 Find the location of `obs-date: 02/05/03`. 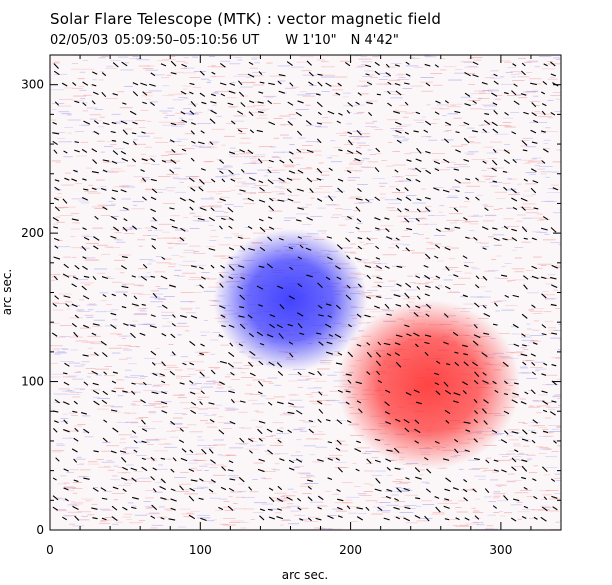

obs-date: 02/05/03 is located at coordinates (79, 40).